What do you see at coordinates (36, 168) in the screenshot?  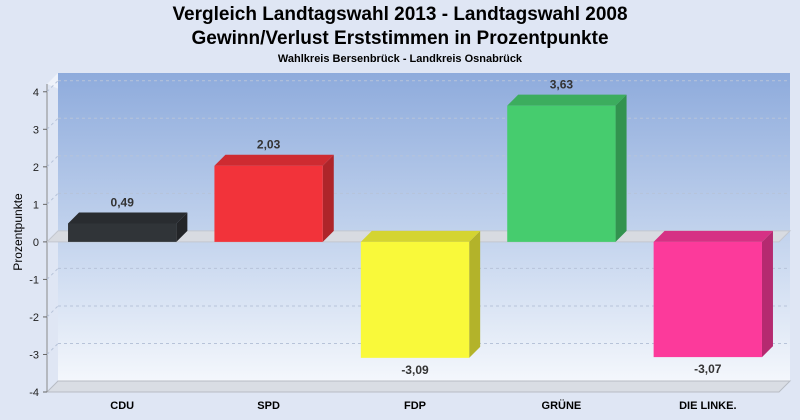 I see `y-tick-label: 2` at bounding box center [36, 168].